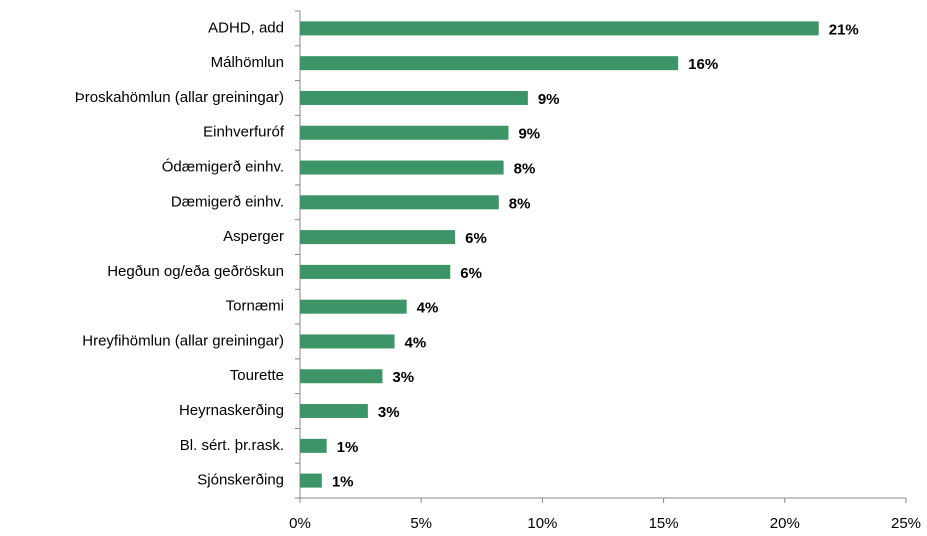 The height and width of the screenshot is (536, 927). What do you see at coordinates (247, 62) in the screenshot?
I see `y-tick-label: Málhömlun` at bounding box center [247, 62].